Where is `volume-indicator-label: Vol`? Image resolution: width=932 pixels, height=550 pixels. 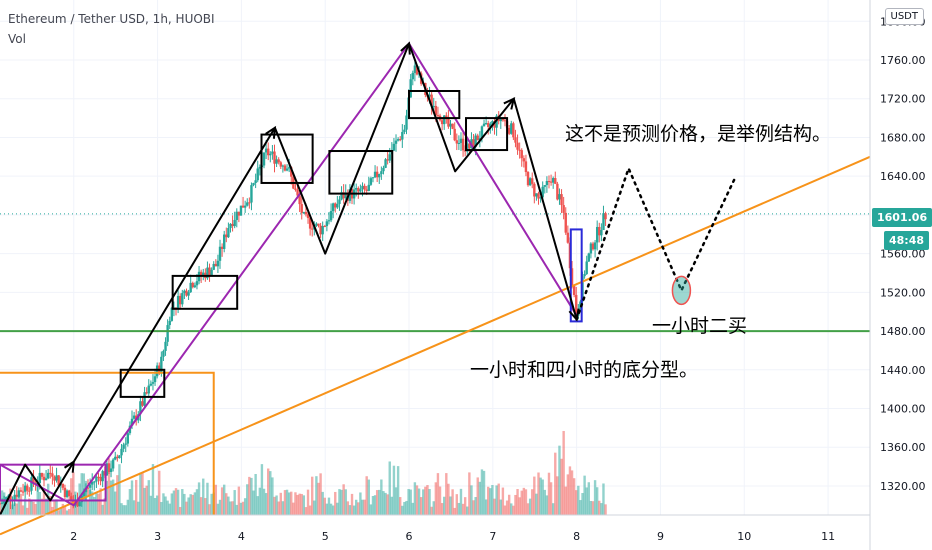 volume-indicator-label: Vol is located at coordinates (17, 39).